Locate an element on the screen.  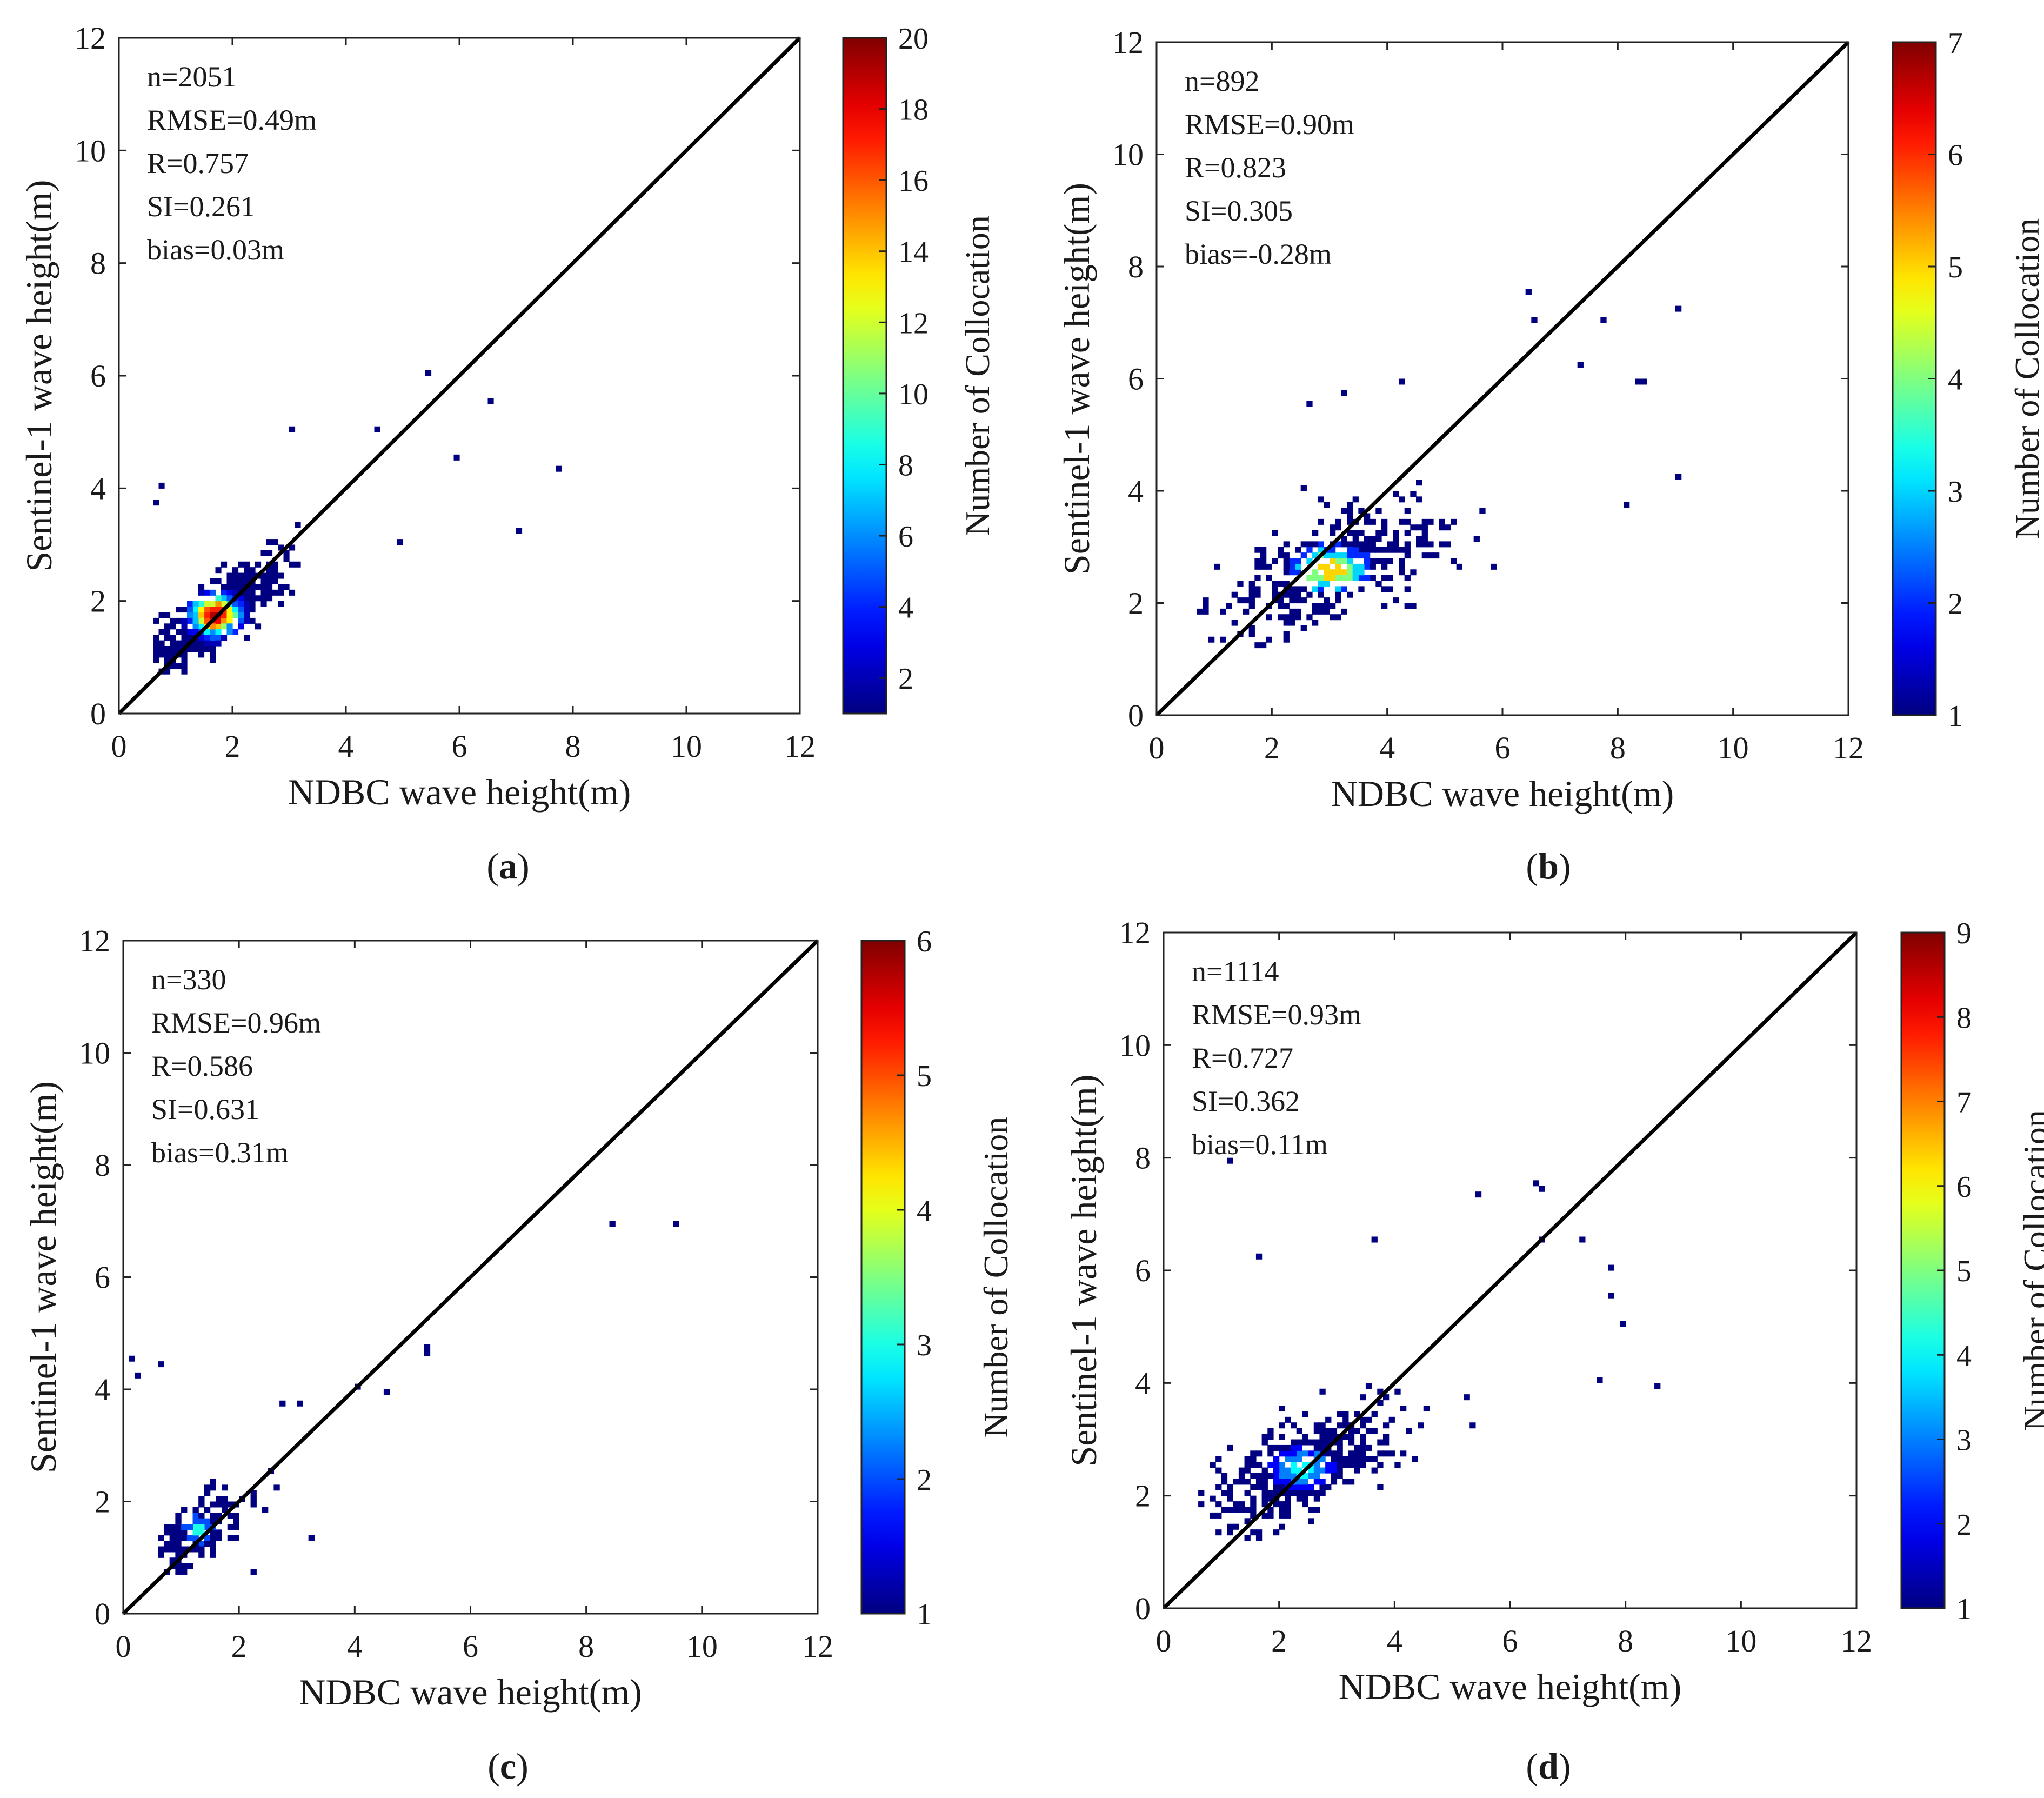
y-tick-label: 12 is located at coordinates (1135, 932).